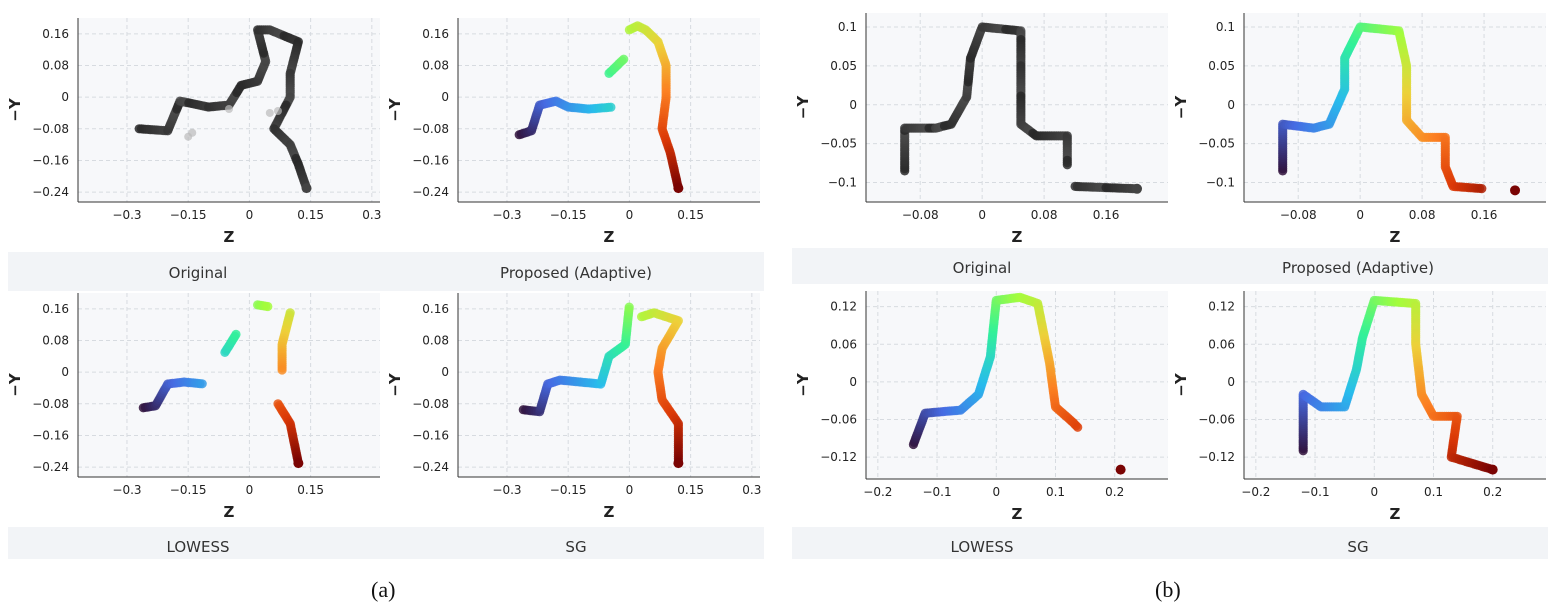 Image resolution: width=1556 pixels, height=611 pixels. What do you see at coordinates (386, 543) in the screenshot?
I see `caption-band-a2` at bounding box center [386, 543].